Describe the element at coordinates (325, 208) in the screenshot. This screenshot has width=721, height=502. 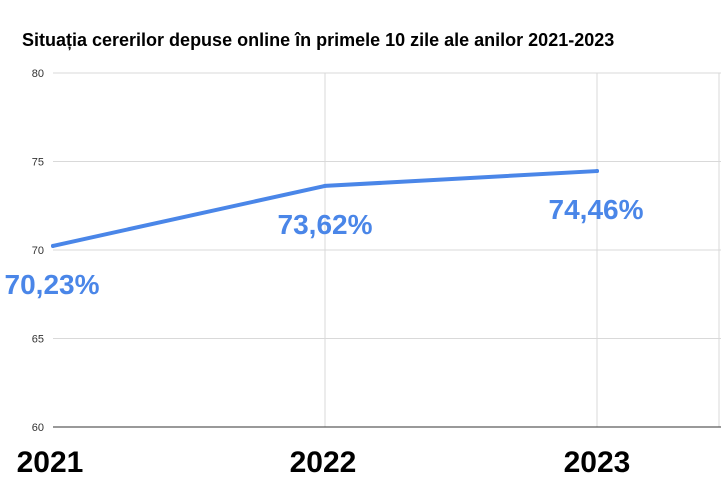
I see `series` at that location.